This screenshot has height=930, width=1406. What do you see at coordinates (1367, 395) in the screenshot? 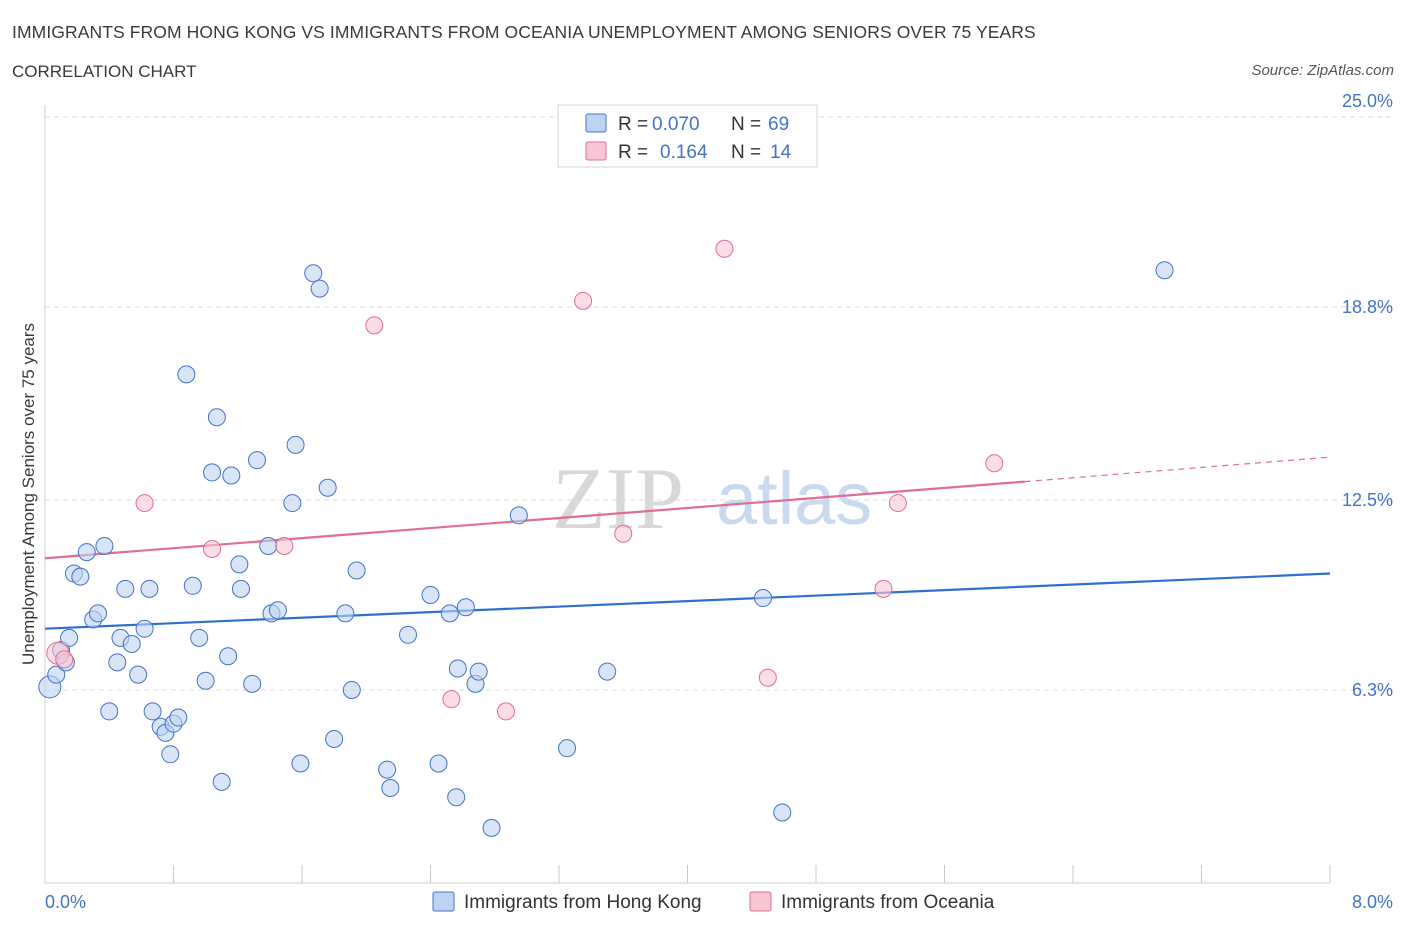
I see `y-axis-tick-labels: 6.3% 12.5% 18.8% 25.0%` at bounding box center [1367, 395].